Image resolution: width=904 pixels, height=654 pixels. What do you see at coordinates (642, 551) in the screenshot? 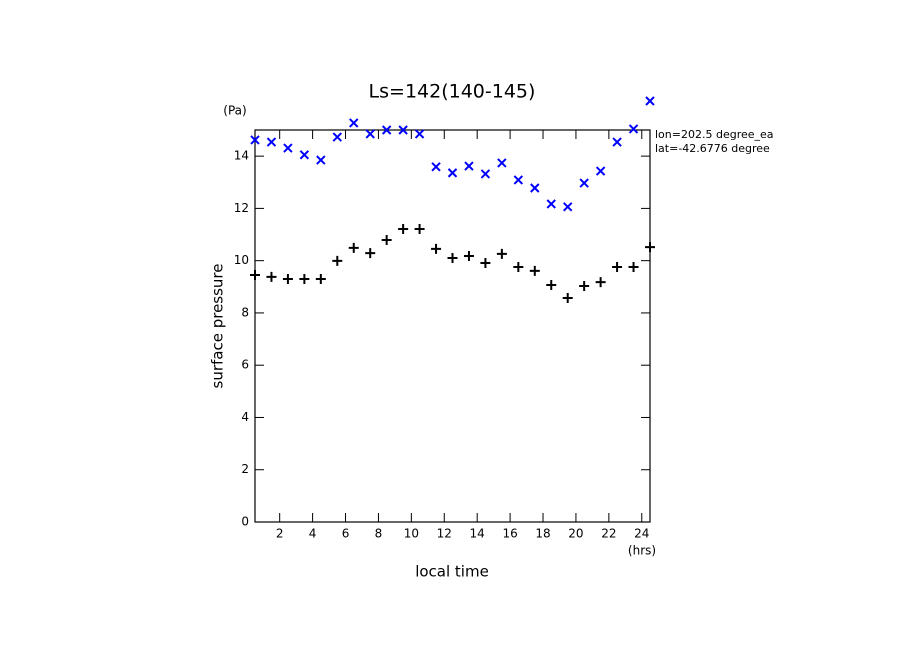
I see `x-unit: (hrs)` at bounding box center [642, 551].